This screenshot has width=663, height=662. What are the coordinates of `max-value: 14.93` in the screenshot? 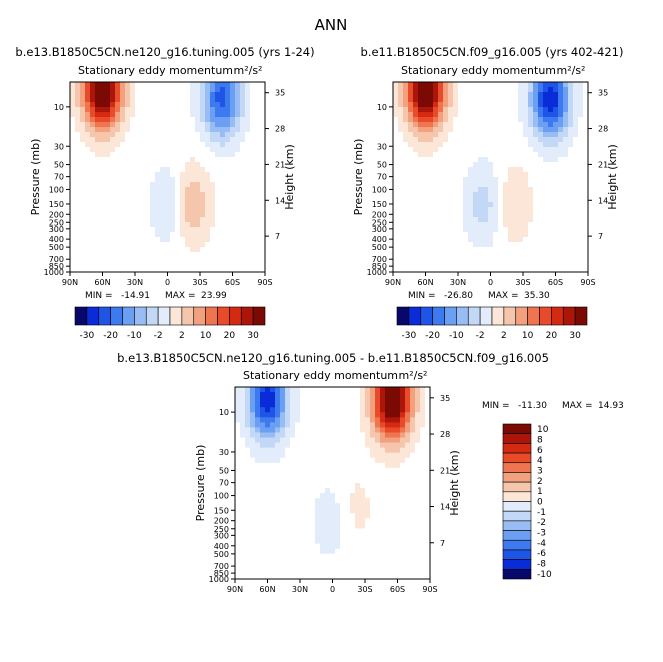 It's located at (611, 406).